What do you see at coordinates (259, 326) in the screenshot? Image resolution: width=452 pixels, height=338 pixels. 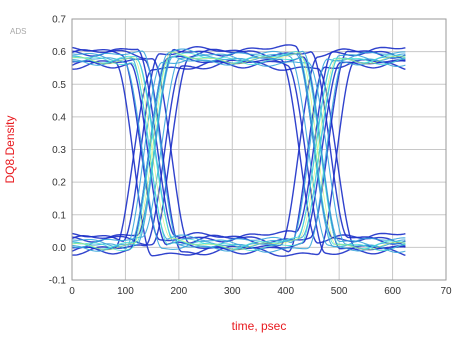 I see `x-axis-label: time, psec` at bounding box center [259, 326].